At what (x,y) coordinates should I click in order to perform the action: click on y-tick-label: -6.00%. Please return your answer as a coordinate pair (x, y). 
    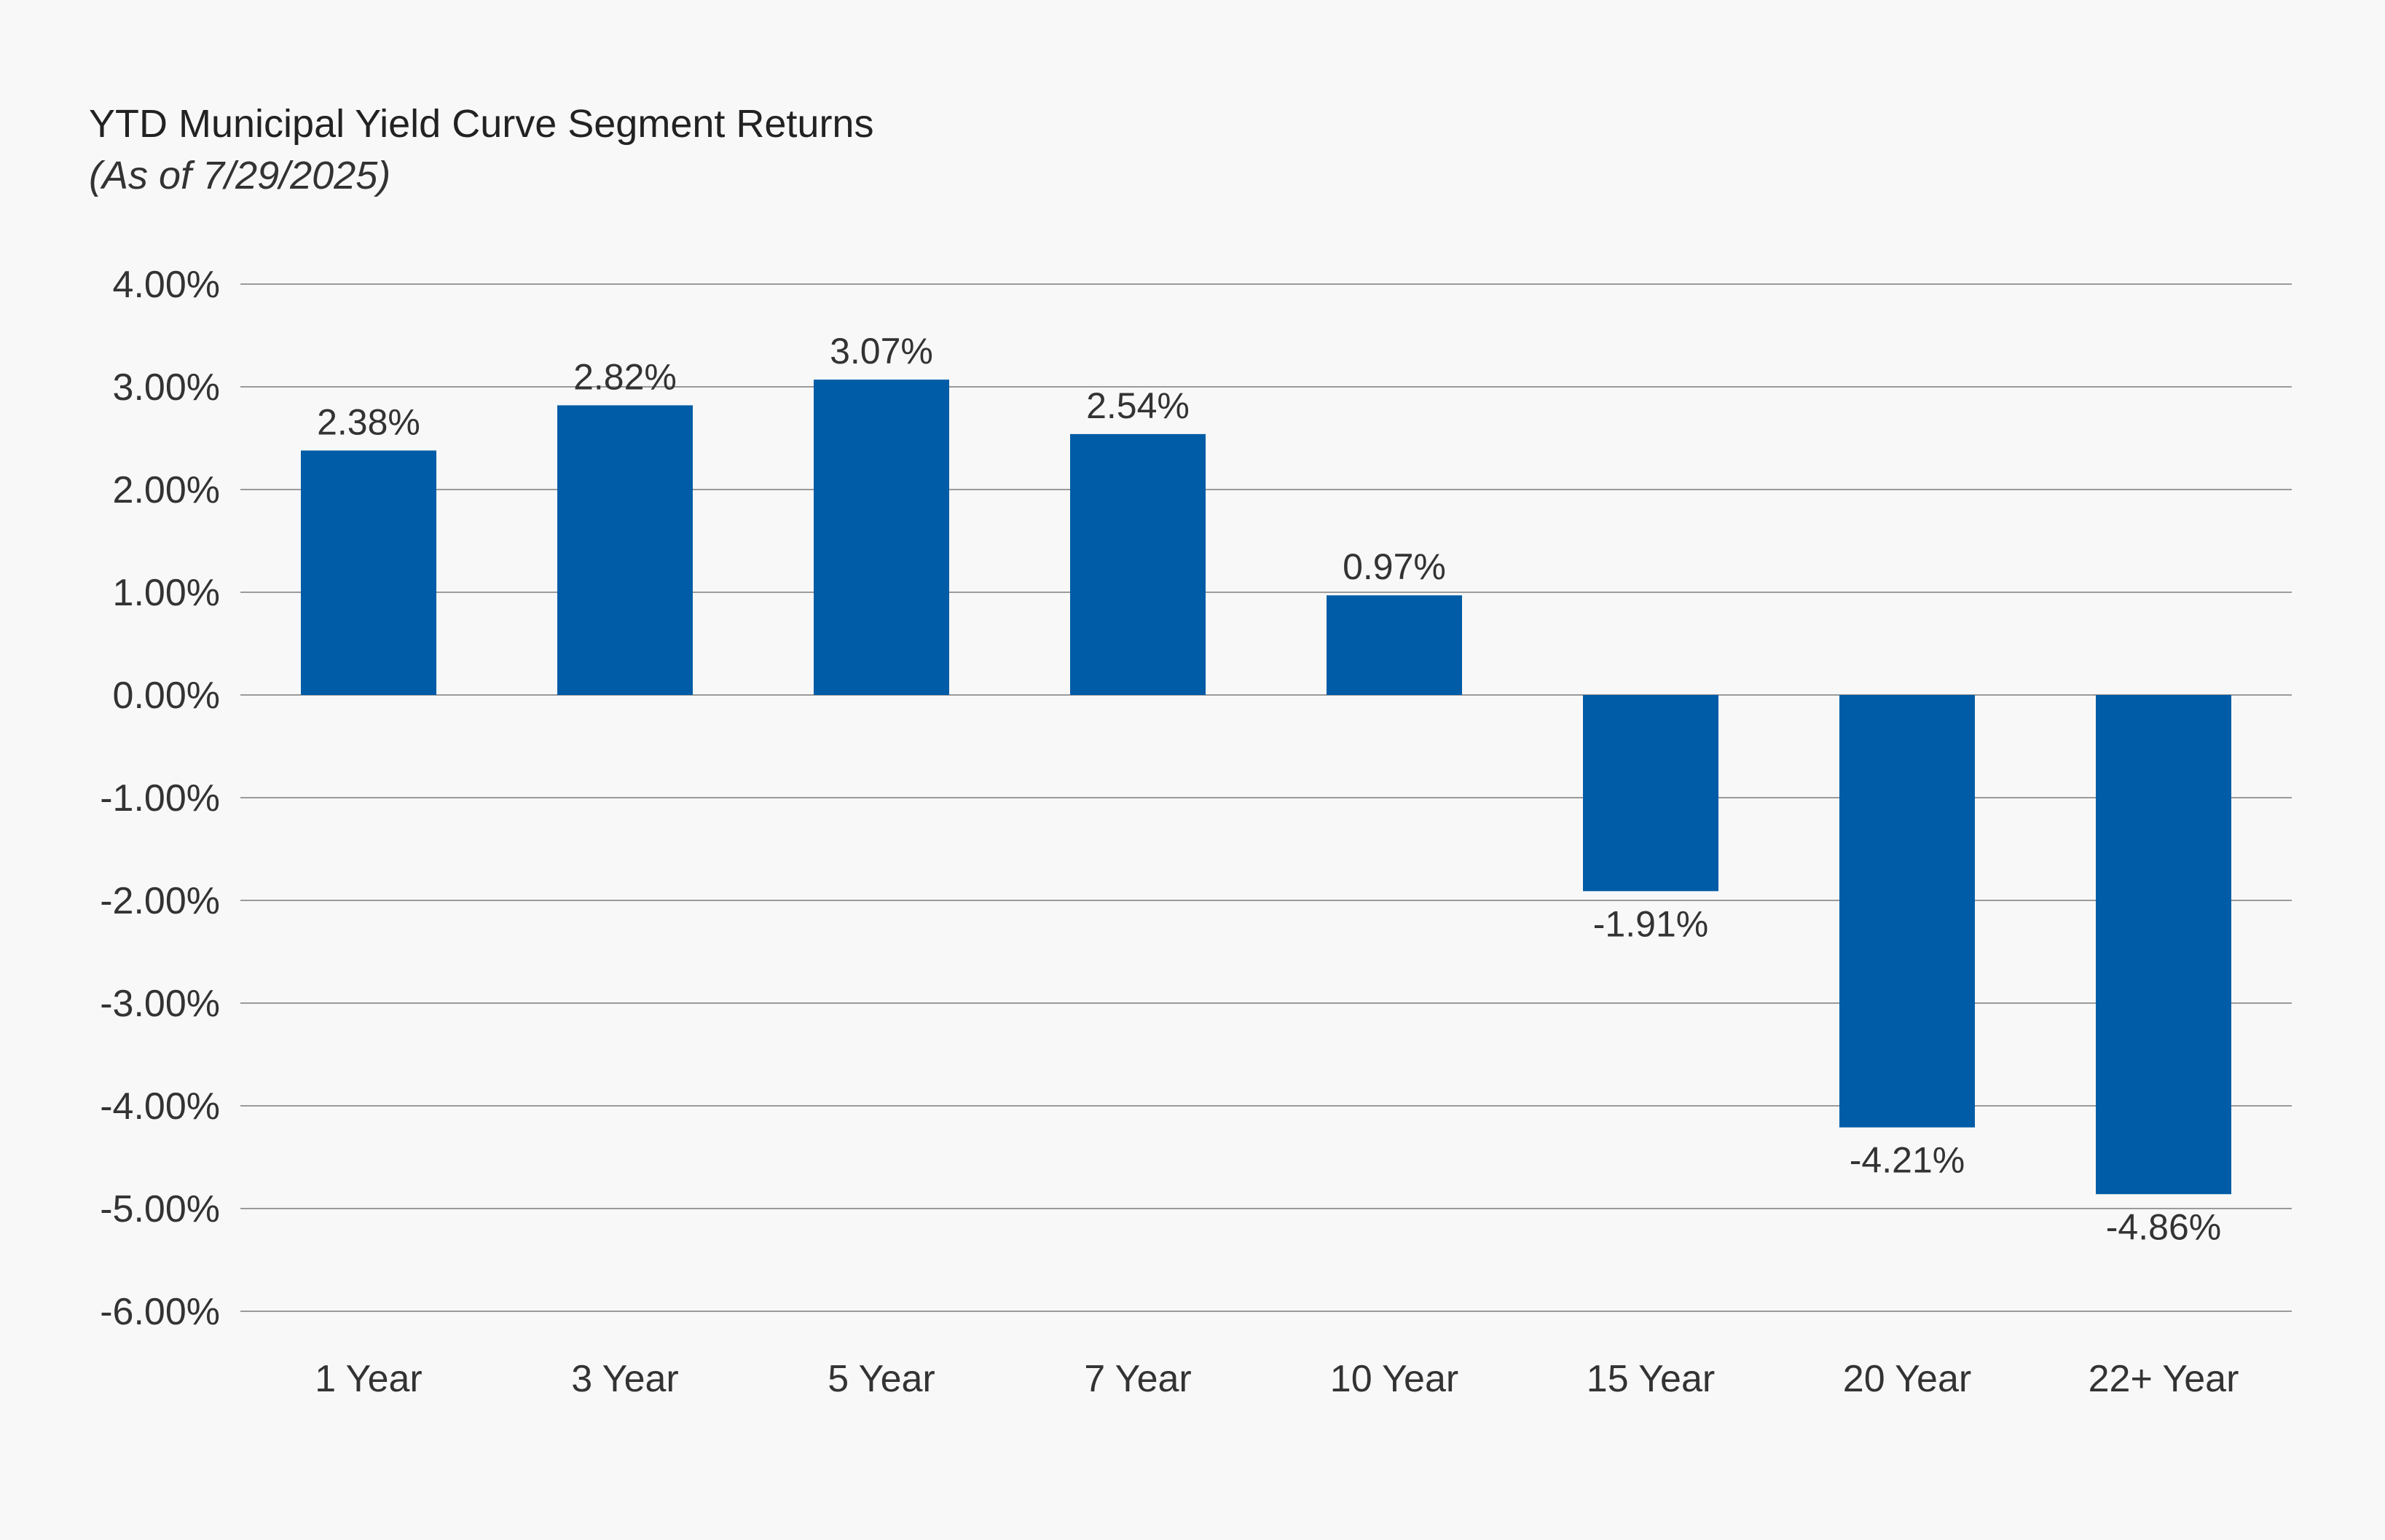
    Looking at the image, I should click on (160, 1312).